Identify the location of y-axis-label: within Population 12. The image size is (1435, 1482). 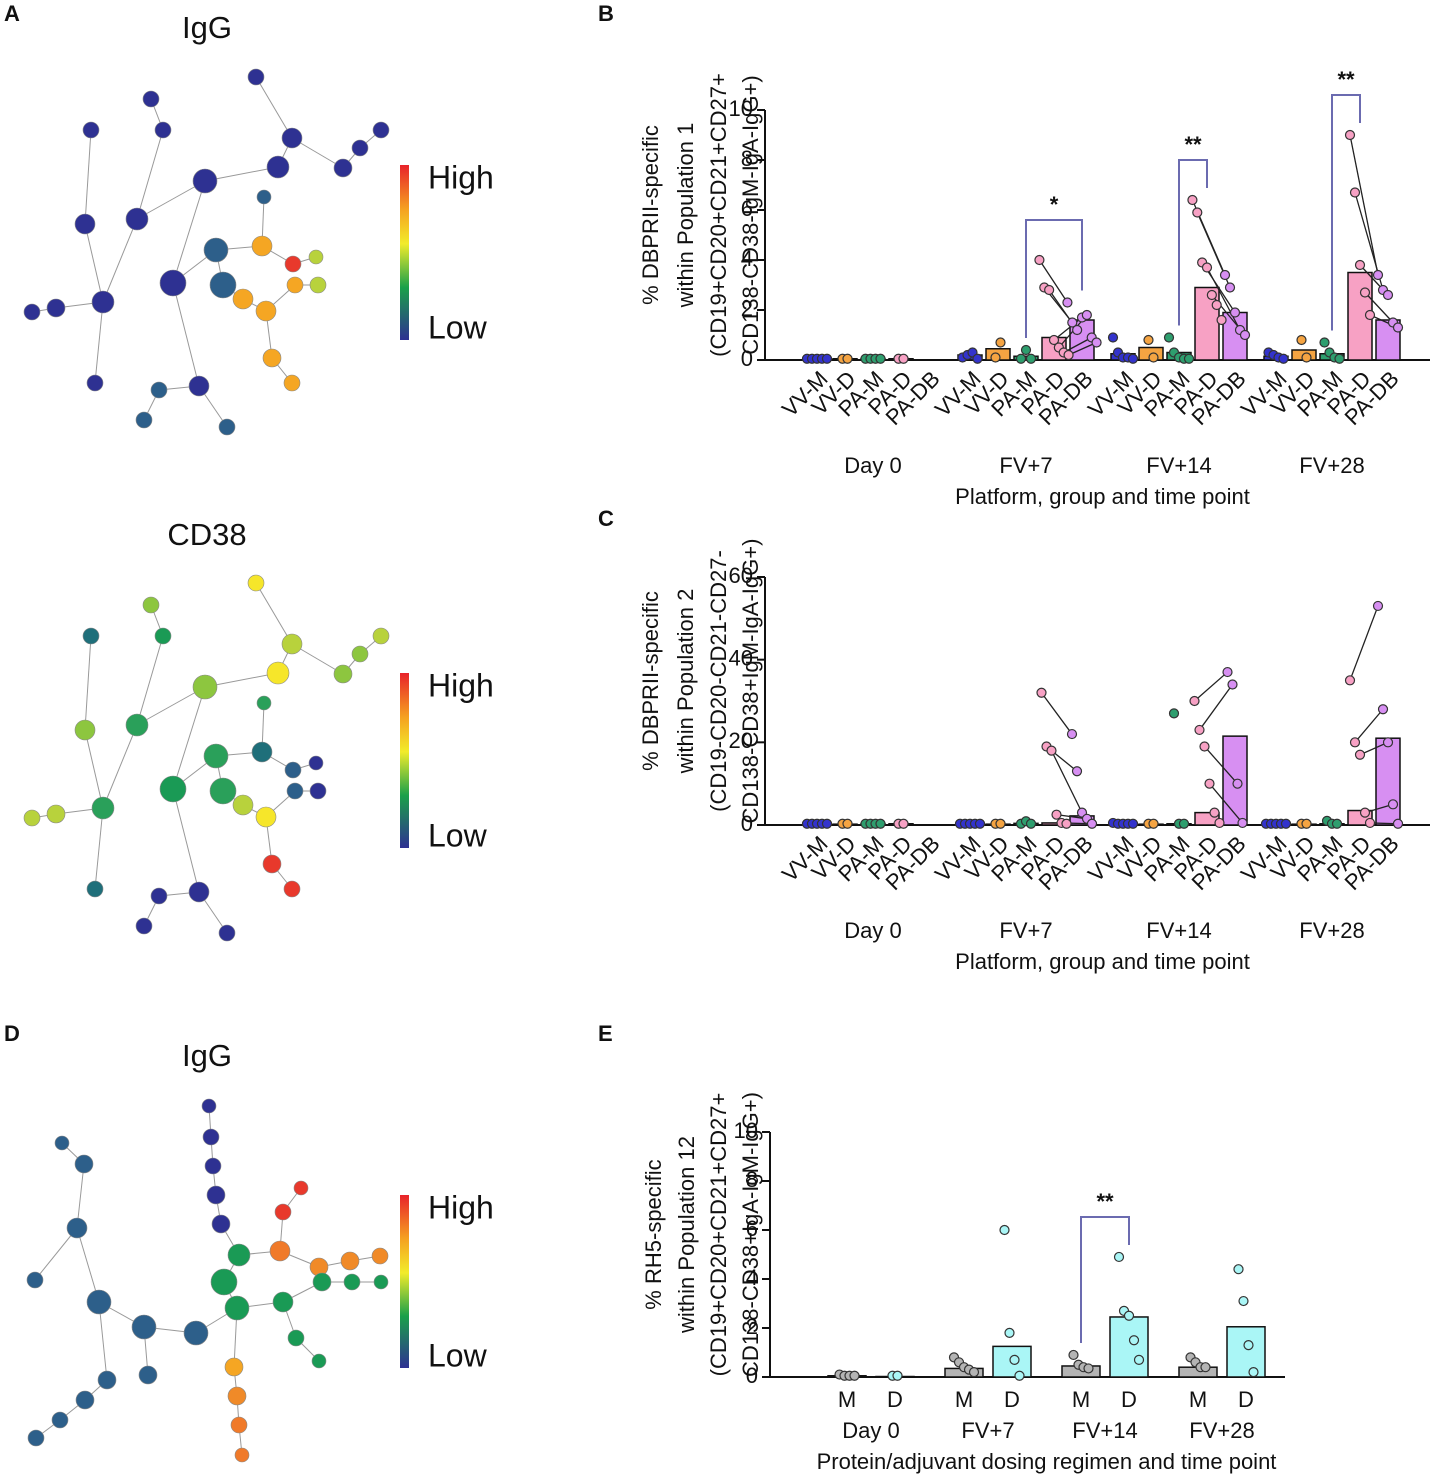
(686, 1235).